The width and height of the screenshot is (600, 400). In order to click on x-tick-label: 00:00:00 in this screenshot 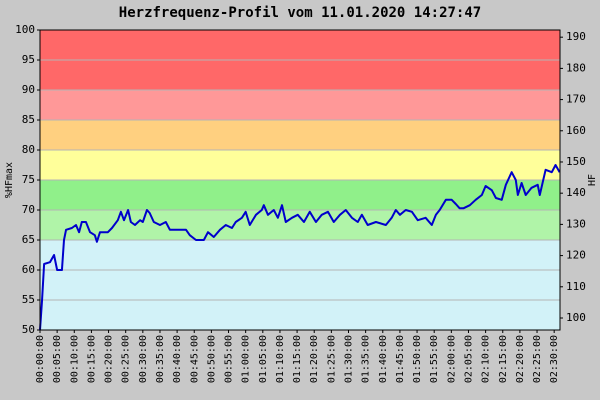, I will do `click(40, 359)`.